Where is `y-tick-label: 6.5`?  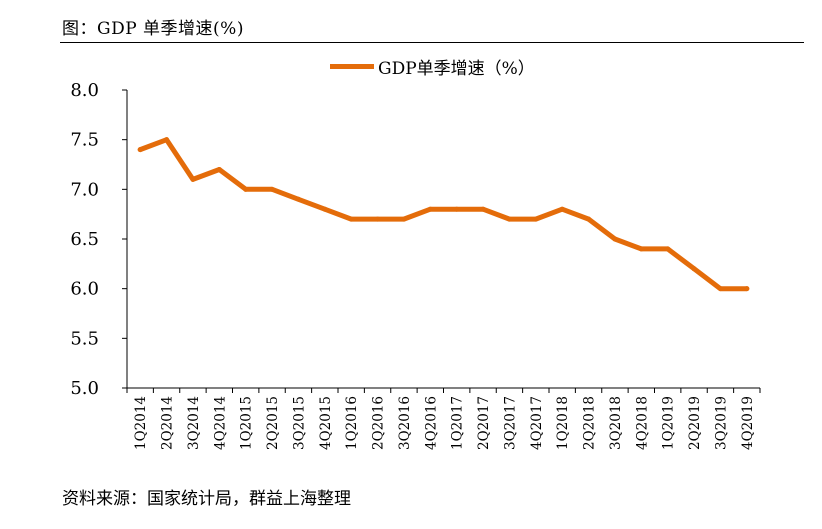 y-tick-label: 6.5 is located at coordinates (84, 239).